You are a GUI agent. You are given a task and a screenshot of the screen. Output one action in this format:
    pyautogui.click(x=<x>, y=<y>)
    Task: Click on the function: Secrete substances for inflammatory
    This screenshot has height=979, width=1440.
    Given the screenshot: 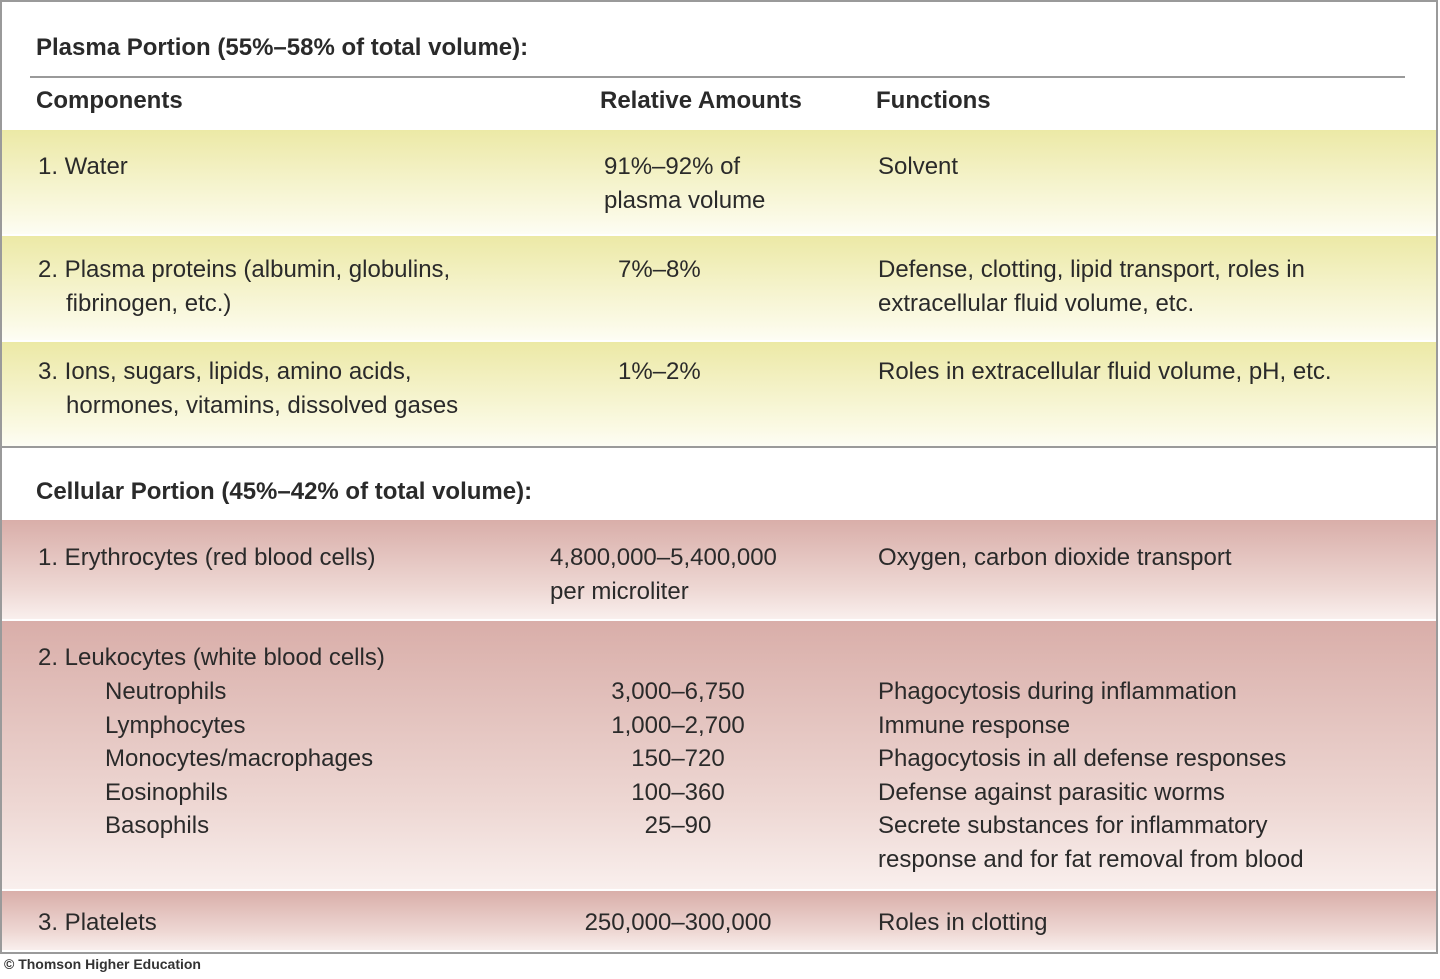 What is the action you would take?
    pyautogui.click(x=1073, y=825)
    